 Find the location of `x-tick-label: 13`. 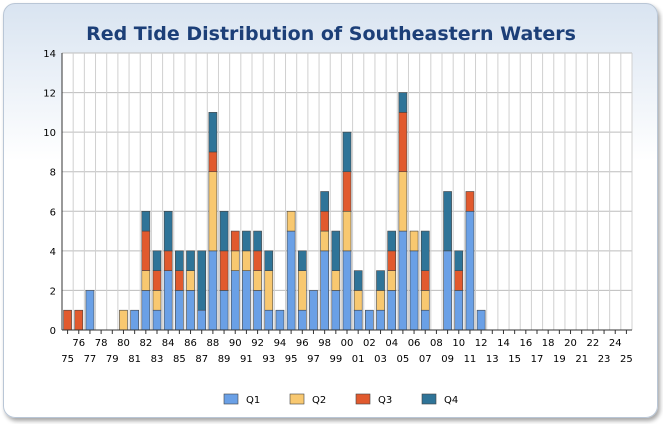

x-tick-label: 13 is located at coordinates (492, 359).